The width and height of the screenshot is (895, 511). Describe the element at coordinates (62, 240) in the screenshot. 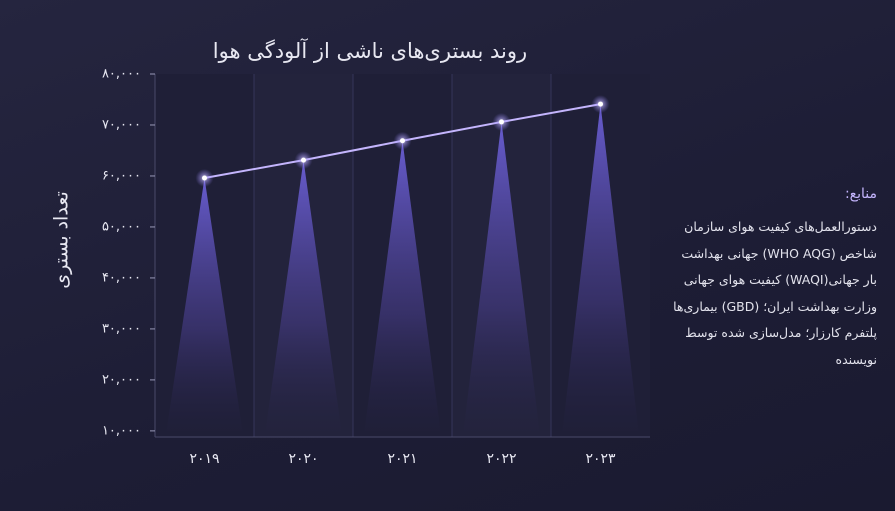

I see `y-axis-label: تعداد بستری` at that location.